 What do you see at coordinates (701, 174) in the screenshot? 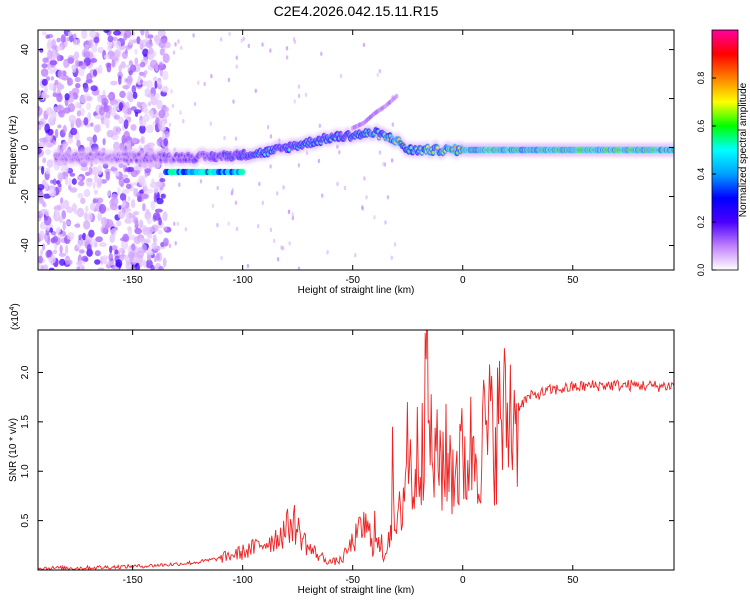
I see `colorbar-tick-label: 0.4` at bounding box center [701, 174].